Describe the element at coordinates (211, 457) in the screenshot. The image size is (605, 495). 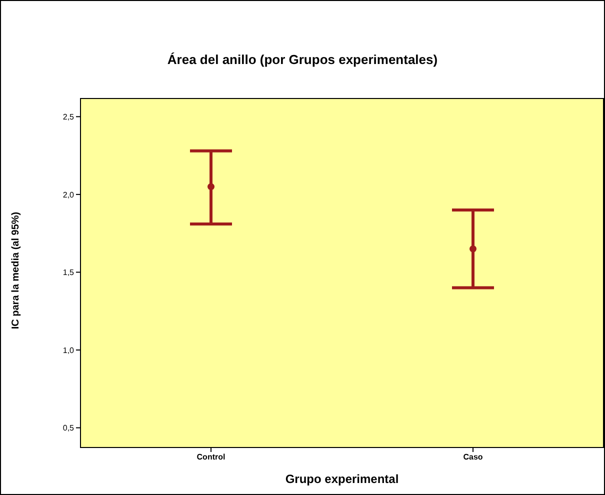
I see `x-tick-label: Control` at that location.